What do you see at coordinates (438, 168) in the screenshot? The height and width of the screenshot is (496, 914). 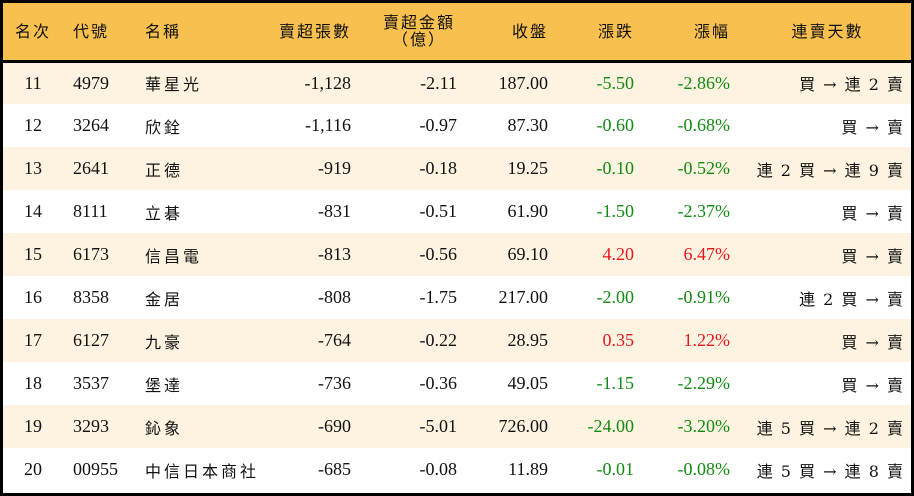 I see `sell-amount-cell: -0.18` at bounding box center [438, 168].